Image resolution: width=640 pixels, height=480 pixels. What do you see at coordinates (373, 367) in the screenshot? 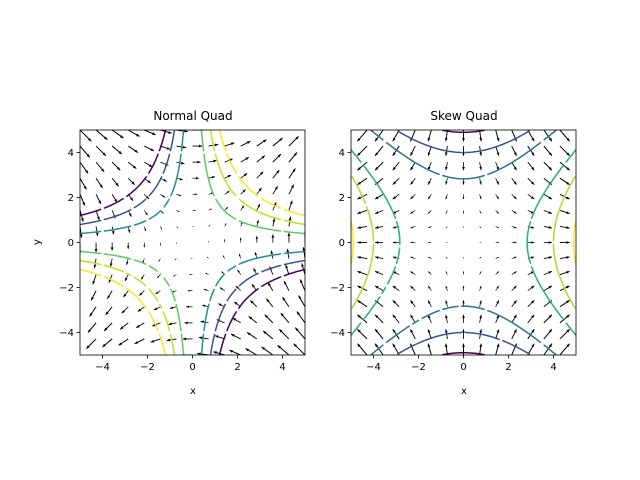
I see `x-tick-label: −4` at bounding box center [373, 367].